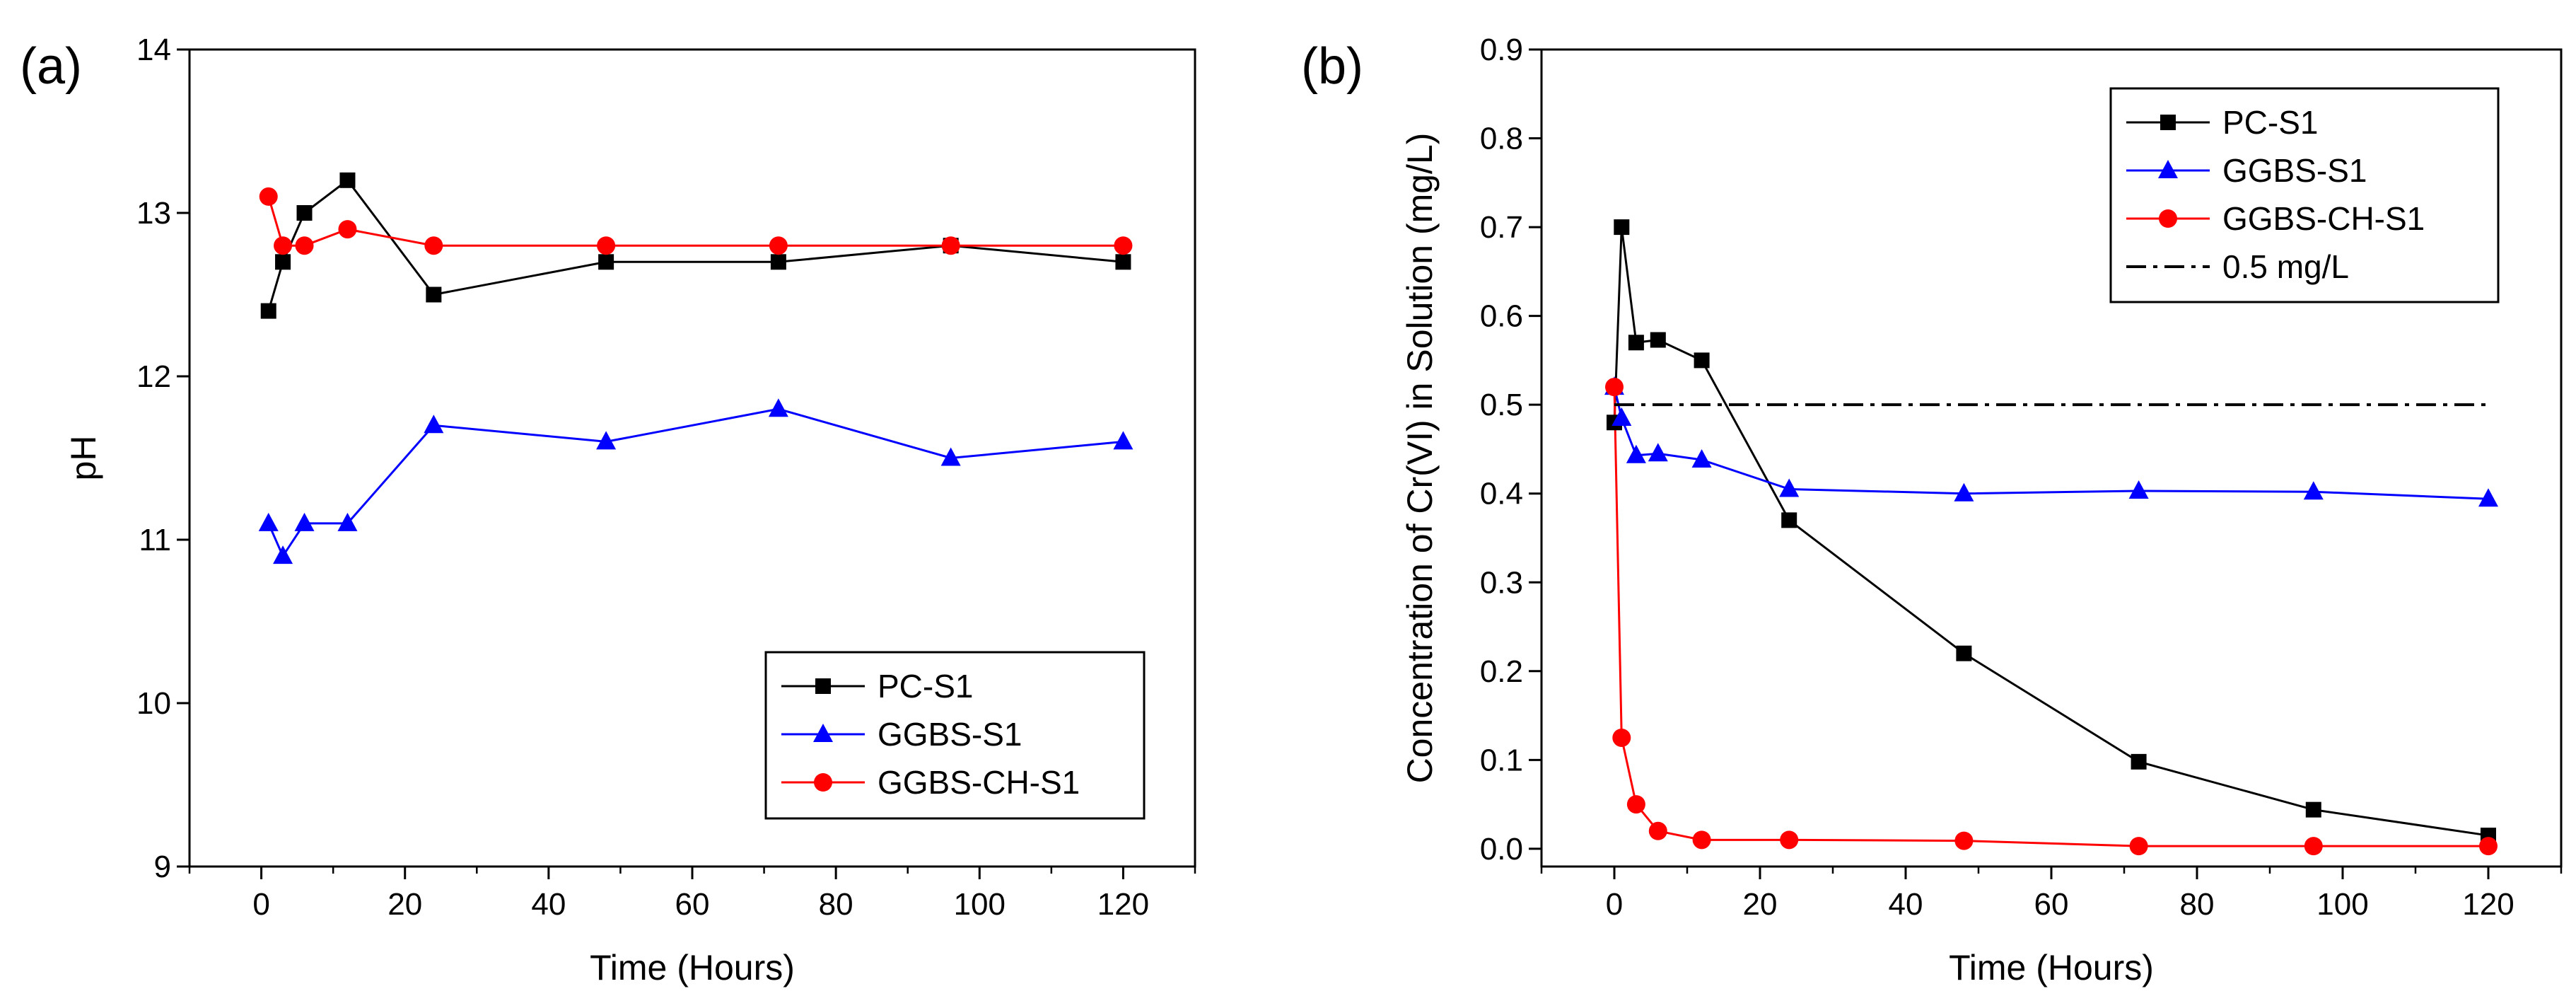 Image resolution: width=2576 pixels, height=1008 pixels. Describe the element at coordinates (1502, 849) in the screenshot. I see `y-tick-label: 0.0` at that location.